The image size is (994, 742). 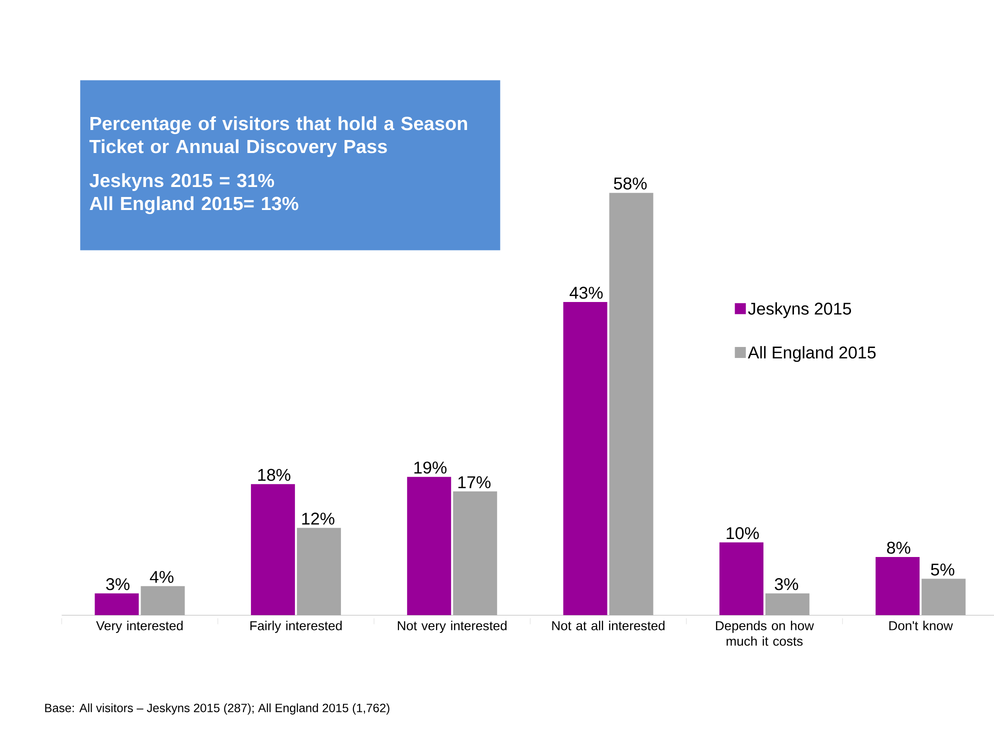 What do you see at coordinates (139, 626) in the screenshot?
I see `x-tick-label: Very interested` at bounding box center [139, 626].